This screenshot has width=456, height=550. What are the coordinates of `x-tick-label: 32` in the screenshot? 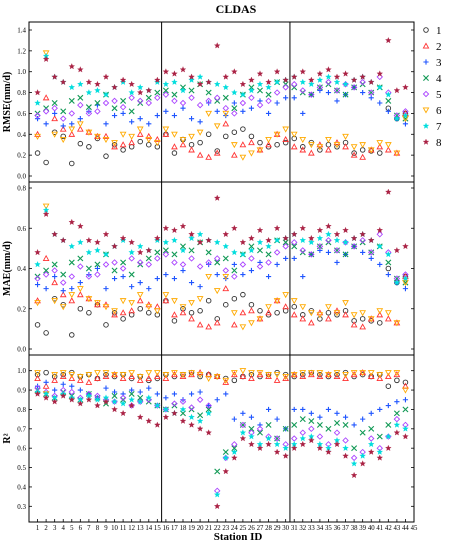 It's located at (302, 528).